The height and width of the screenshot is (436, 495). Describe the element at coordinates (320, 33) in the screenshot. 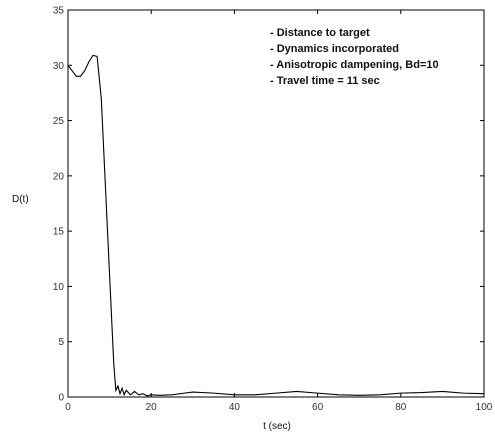

I see `annotation-line-1: - Distance to target` at that location.